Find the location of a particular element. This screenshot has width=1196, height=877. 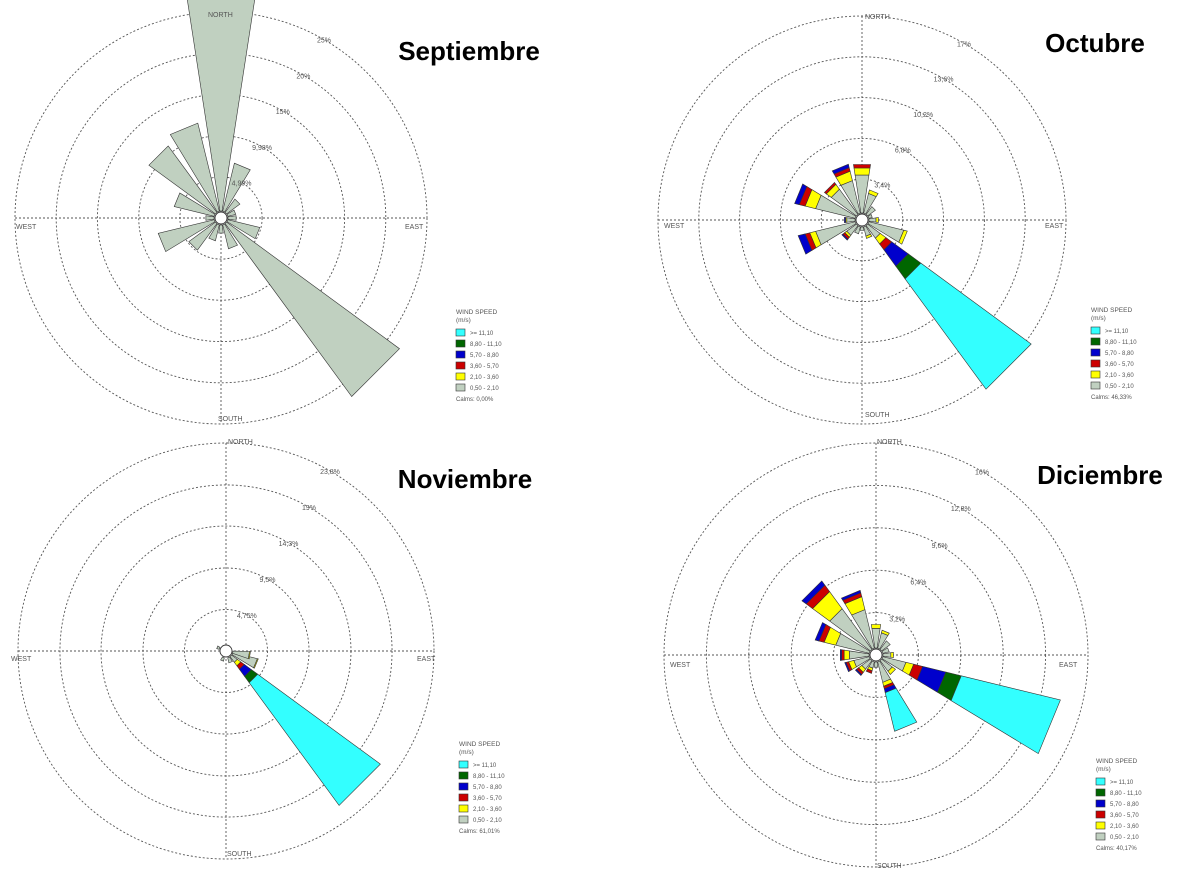

direction-label-north: NORTH is located at coordinates (889, 442).